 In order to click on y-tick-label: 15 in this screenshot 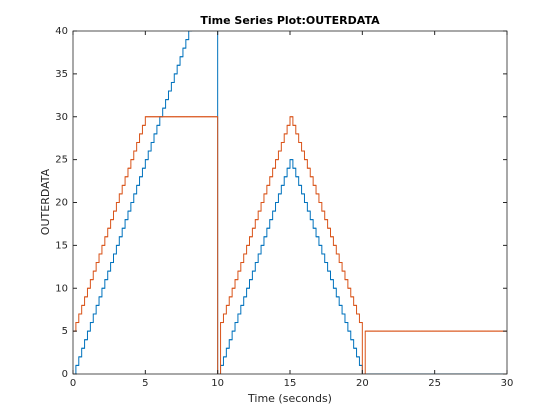, I will do `click(61, 245)`.